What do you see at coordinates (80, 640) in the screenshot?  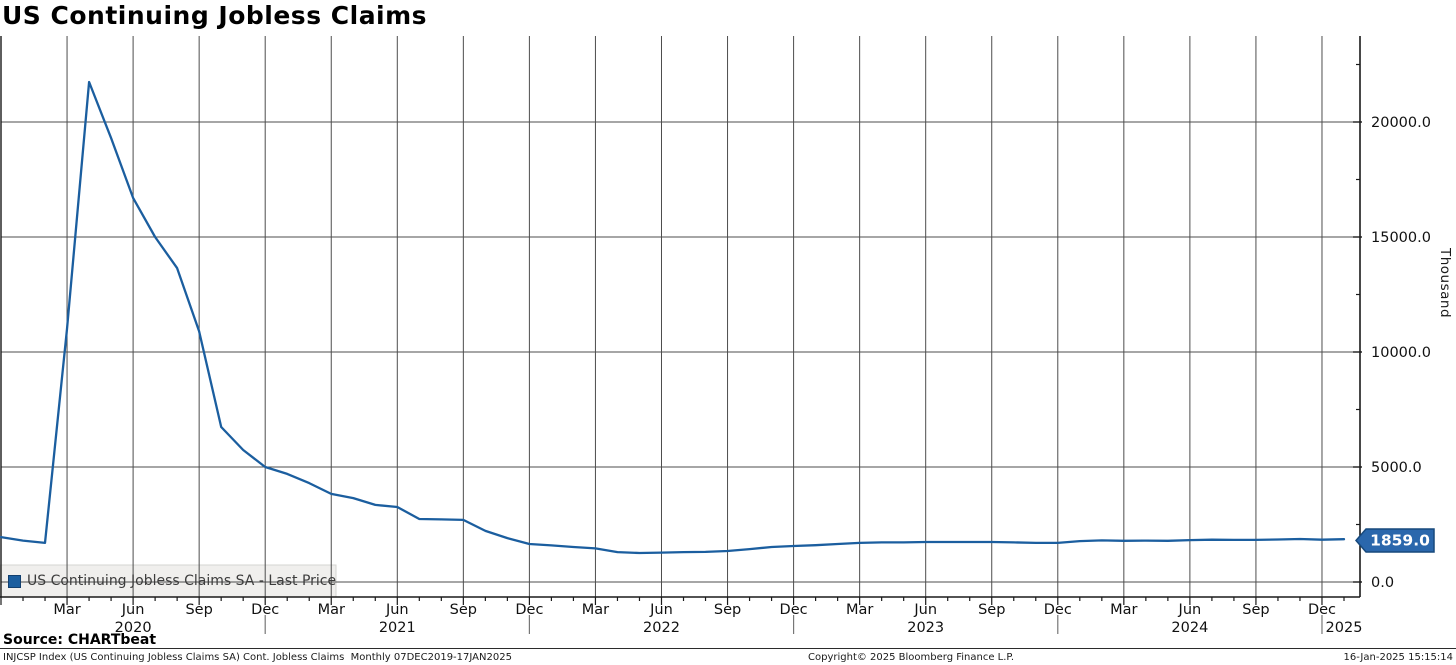 I see `footer-source: Source: CHARTbeat` at bounding box center [80, 640].